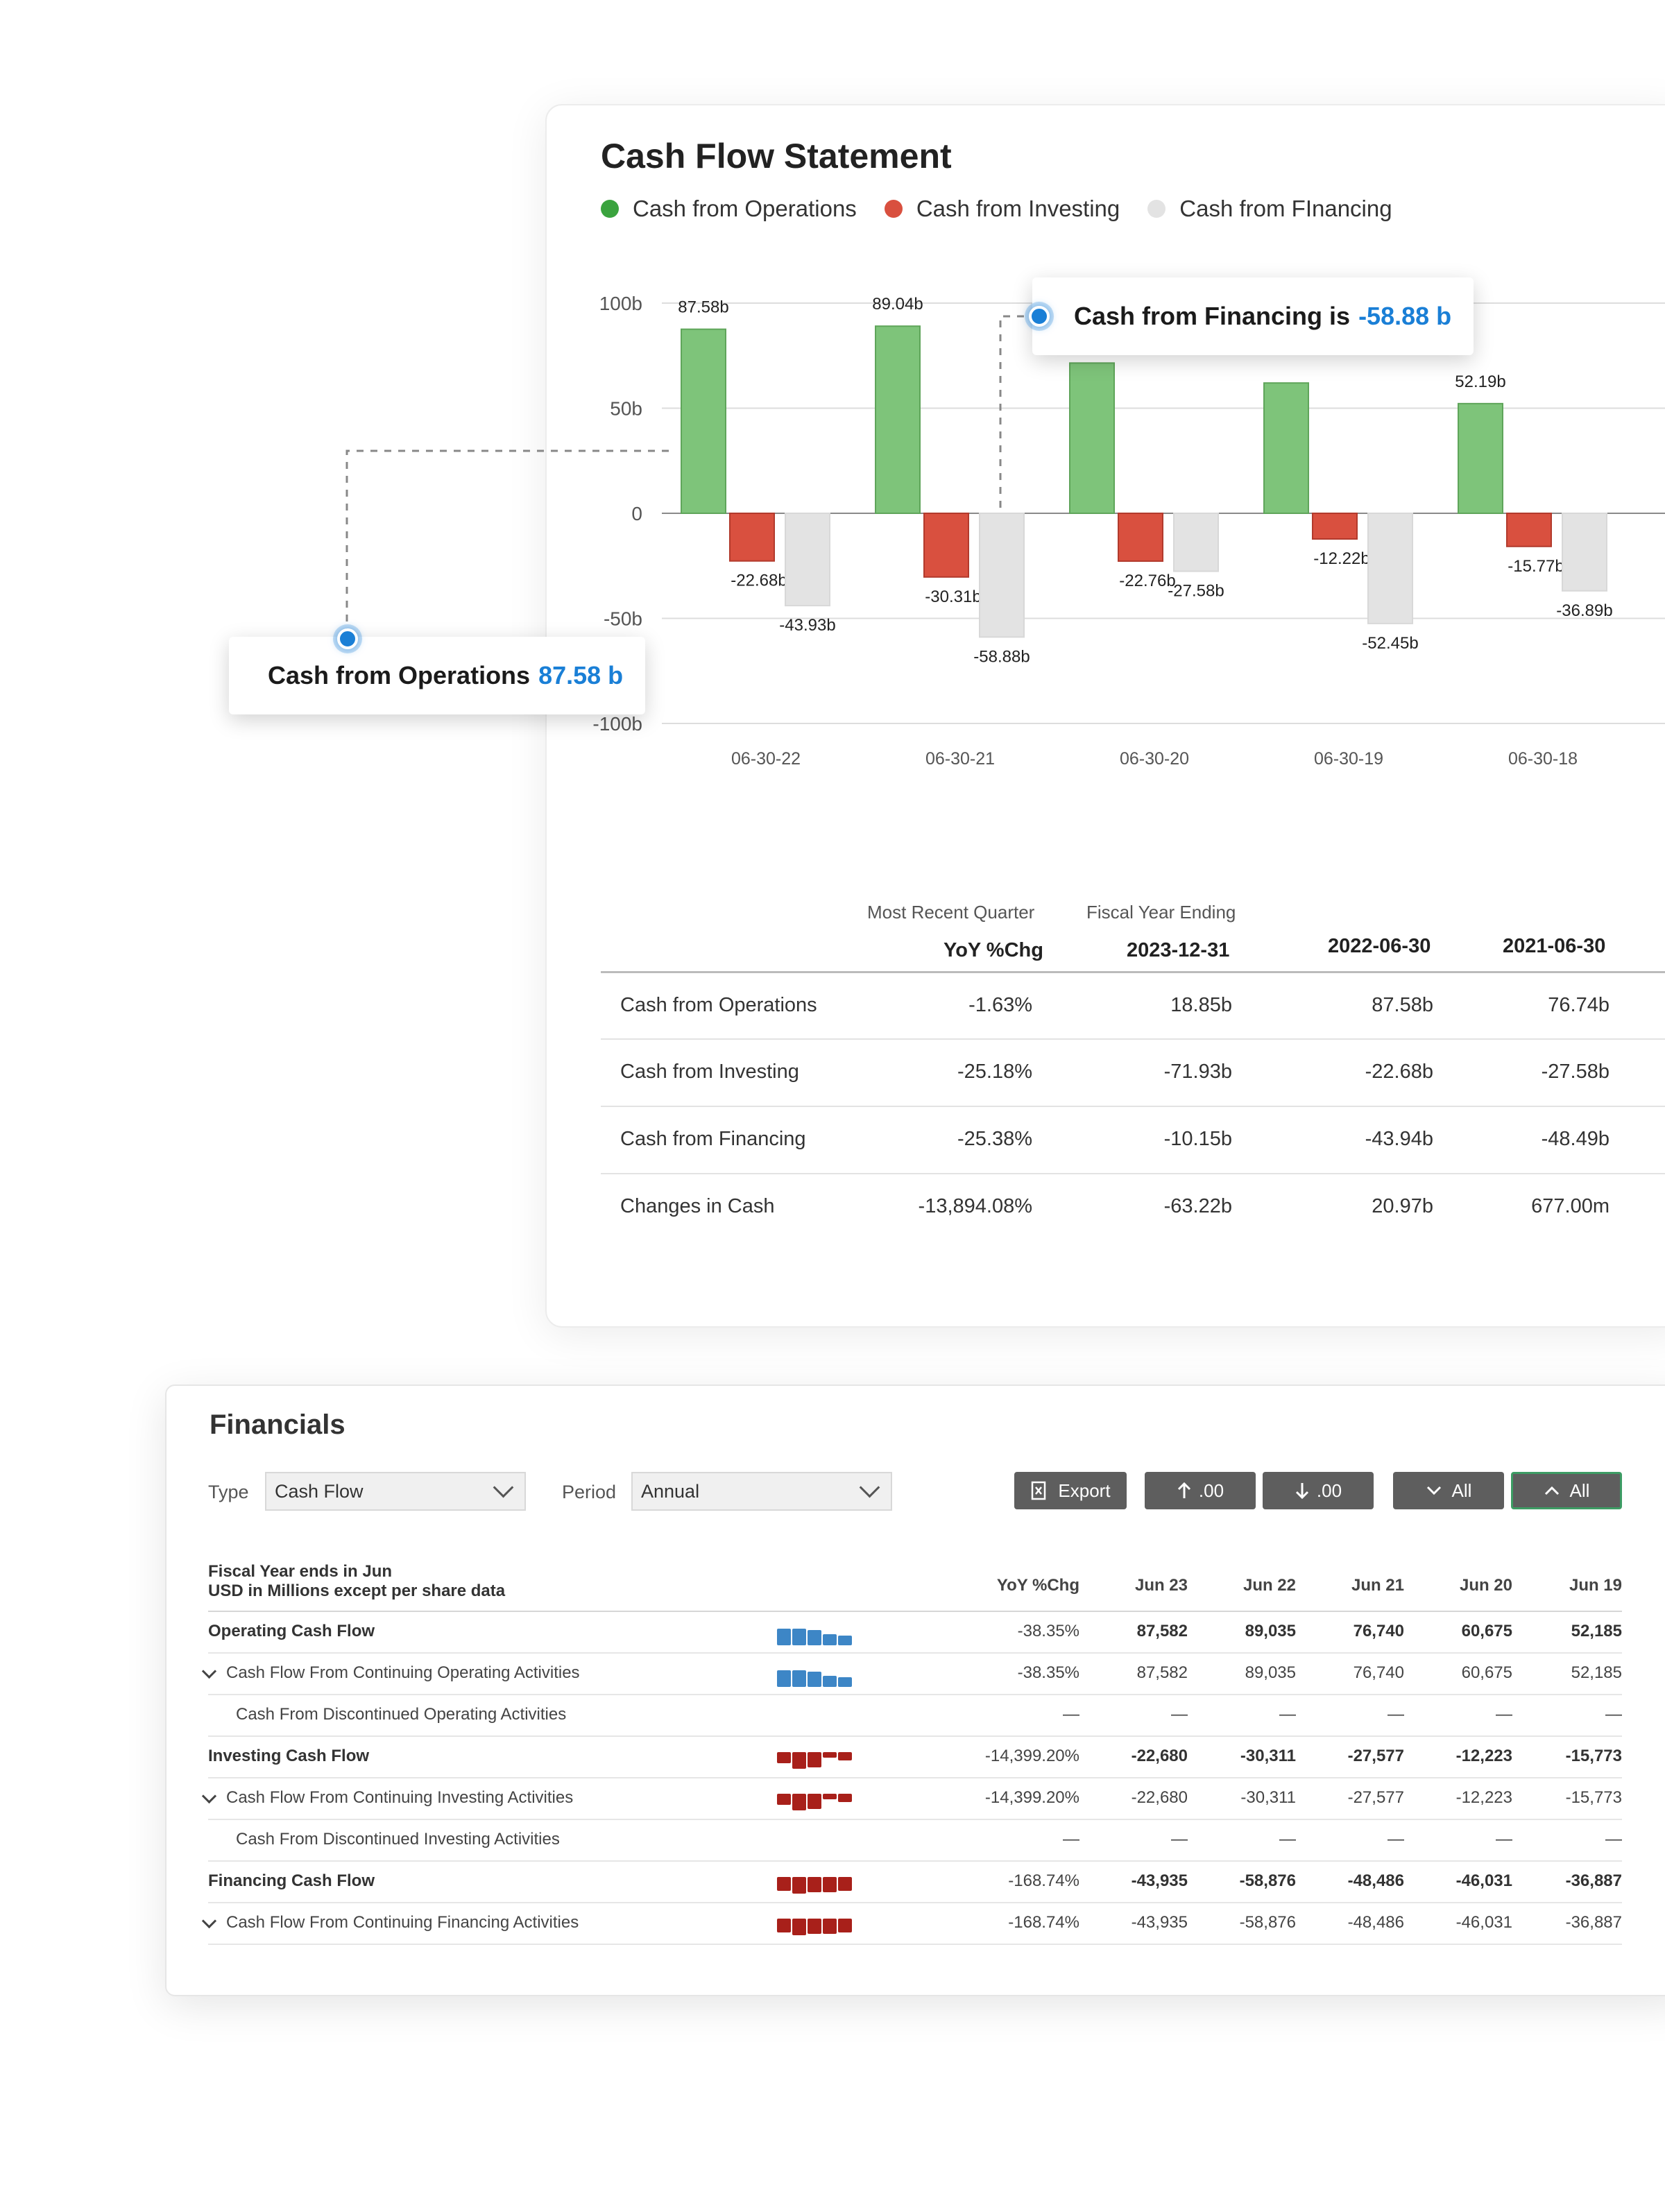 This screenshot has height=2212, width=1665. What do you see at coordinates (395, 1491) in the screenshot?
I see `type-select: Cash Flow` at bounding box center [395, 1491].